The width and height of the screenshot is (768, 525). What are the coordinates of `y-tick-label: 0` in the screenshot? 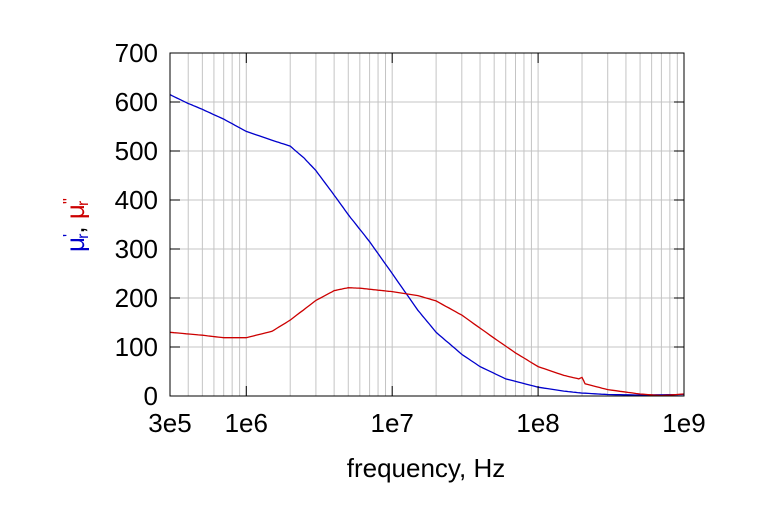 It's located at (151, 396).